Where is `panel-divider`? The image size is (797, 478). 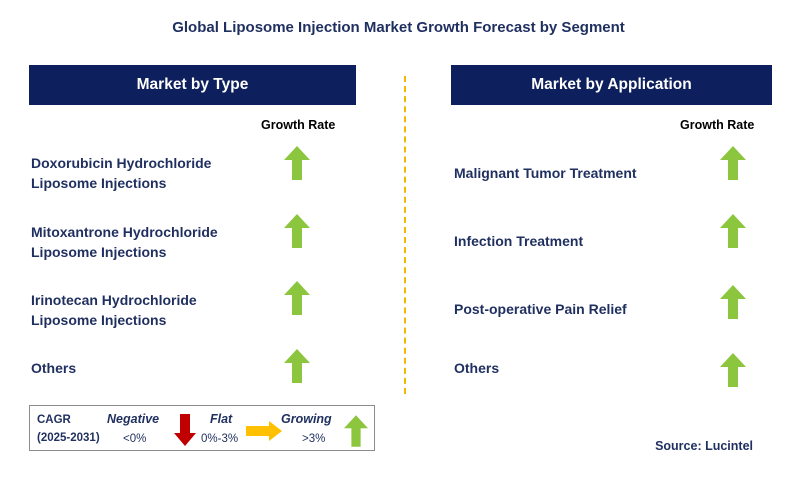
panel-divider is located at coordinates (405, 235).